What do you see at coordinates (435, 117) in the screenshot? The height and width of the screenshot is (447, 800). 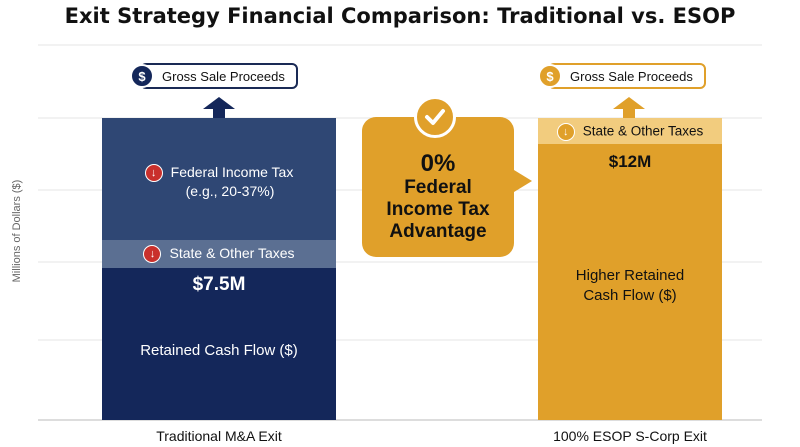 I see `check-icon` at bounding box center [435, 117].